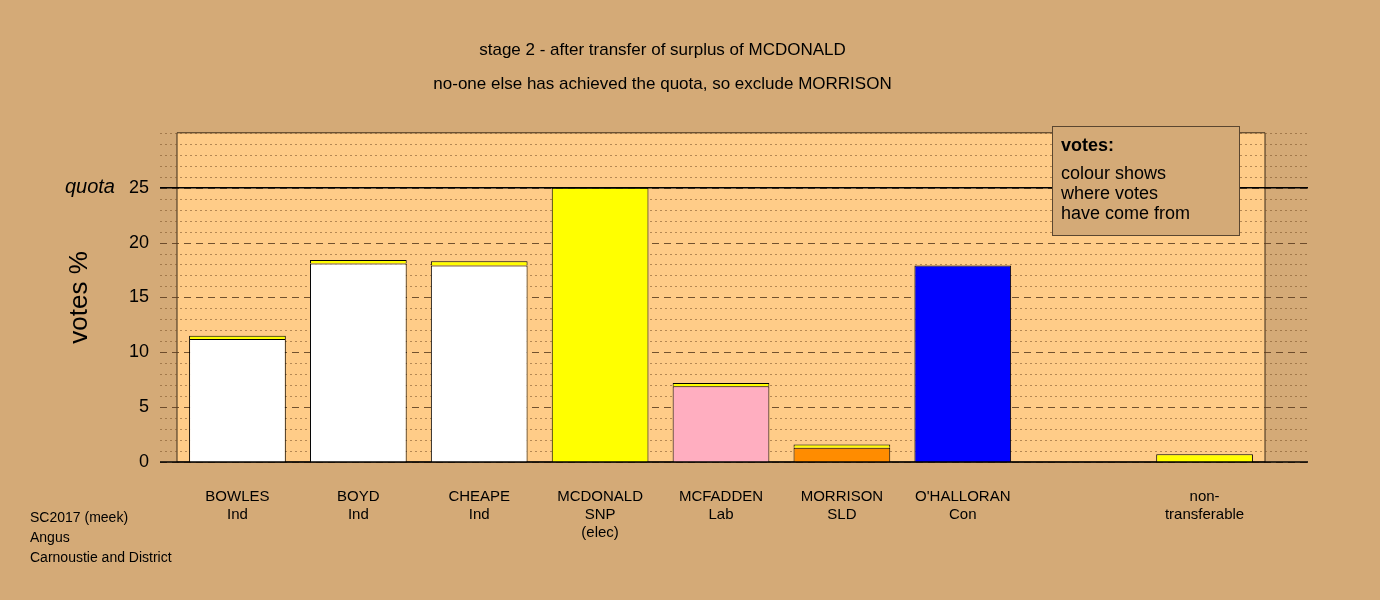 This screenshot has height=600, width=1380. Describe the element at coordinates (479, 505) in the screenshot. I see `x-tick-label: CHEAPE Ind` at that location.